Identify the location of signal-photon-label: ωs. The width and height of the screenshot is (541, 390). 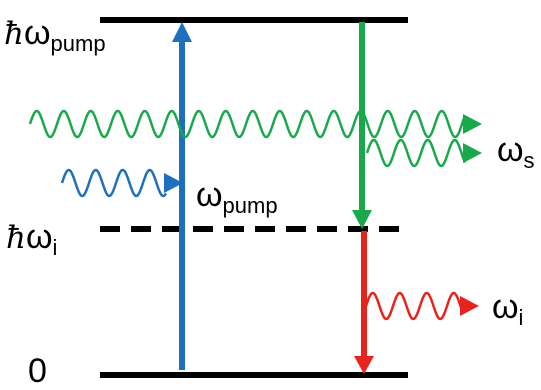
(516, 152).